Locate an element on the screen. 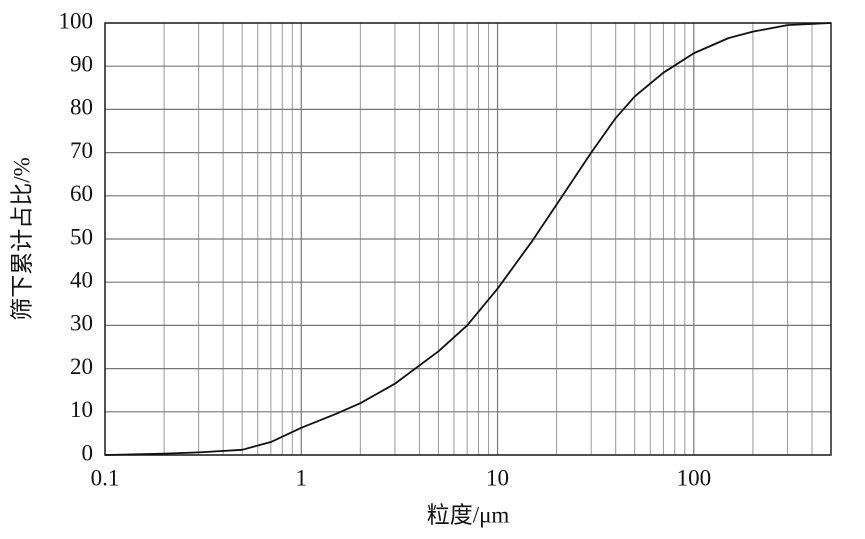 The image size is (865, 539). y-axis-label: 筛下累计占比/% is located at coordinates (21, 239).